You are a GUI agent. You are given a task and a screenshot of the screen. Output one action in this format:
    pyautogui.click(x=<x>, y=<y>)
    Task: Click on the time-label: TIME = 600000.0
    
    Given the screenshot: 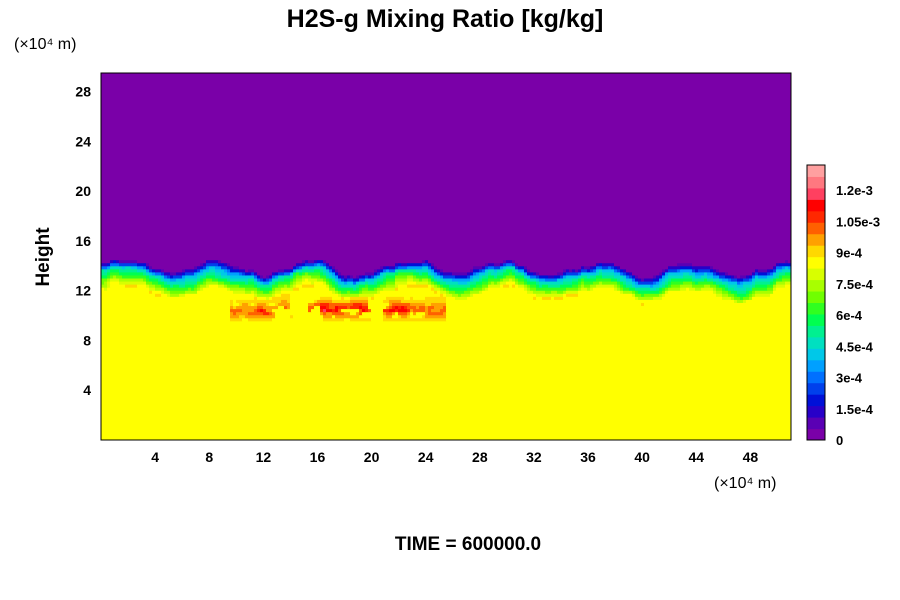 What is the action you would take?
    pyautogui.click(x=468, y=544)
    